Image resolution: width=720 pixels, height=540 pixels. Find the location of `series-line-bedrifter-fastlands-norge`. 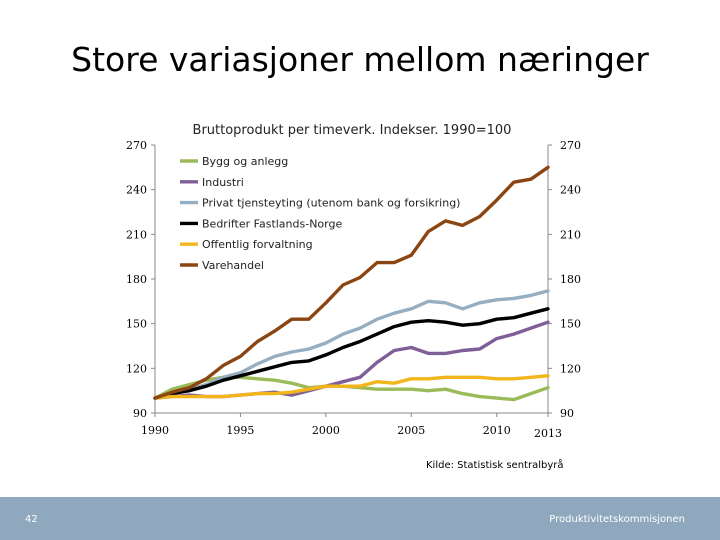

series-line-bedrifter-fastlands-norge is located at coordinates (351, 353).